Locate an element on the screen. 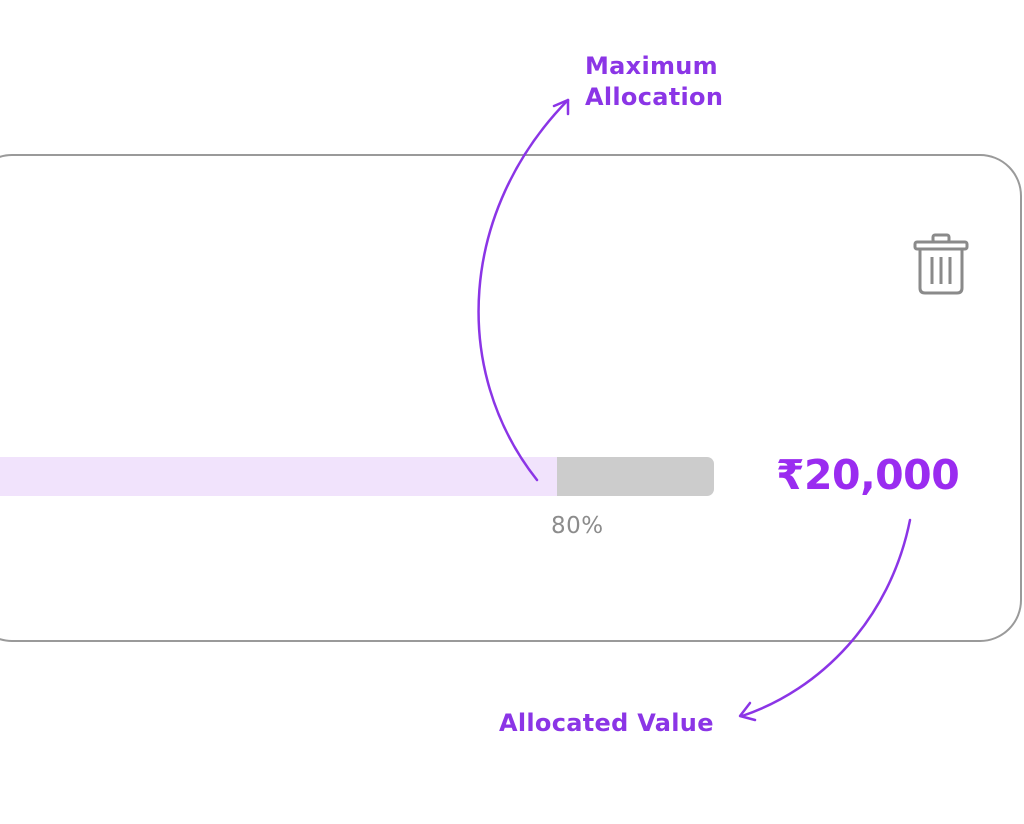 The width and height of the screenshot is (1024, 824). trash-icon is located at coordinates (941, 264).